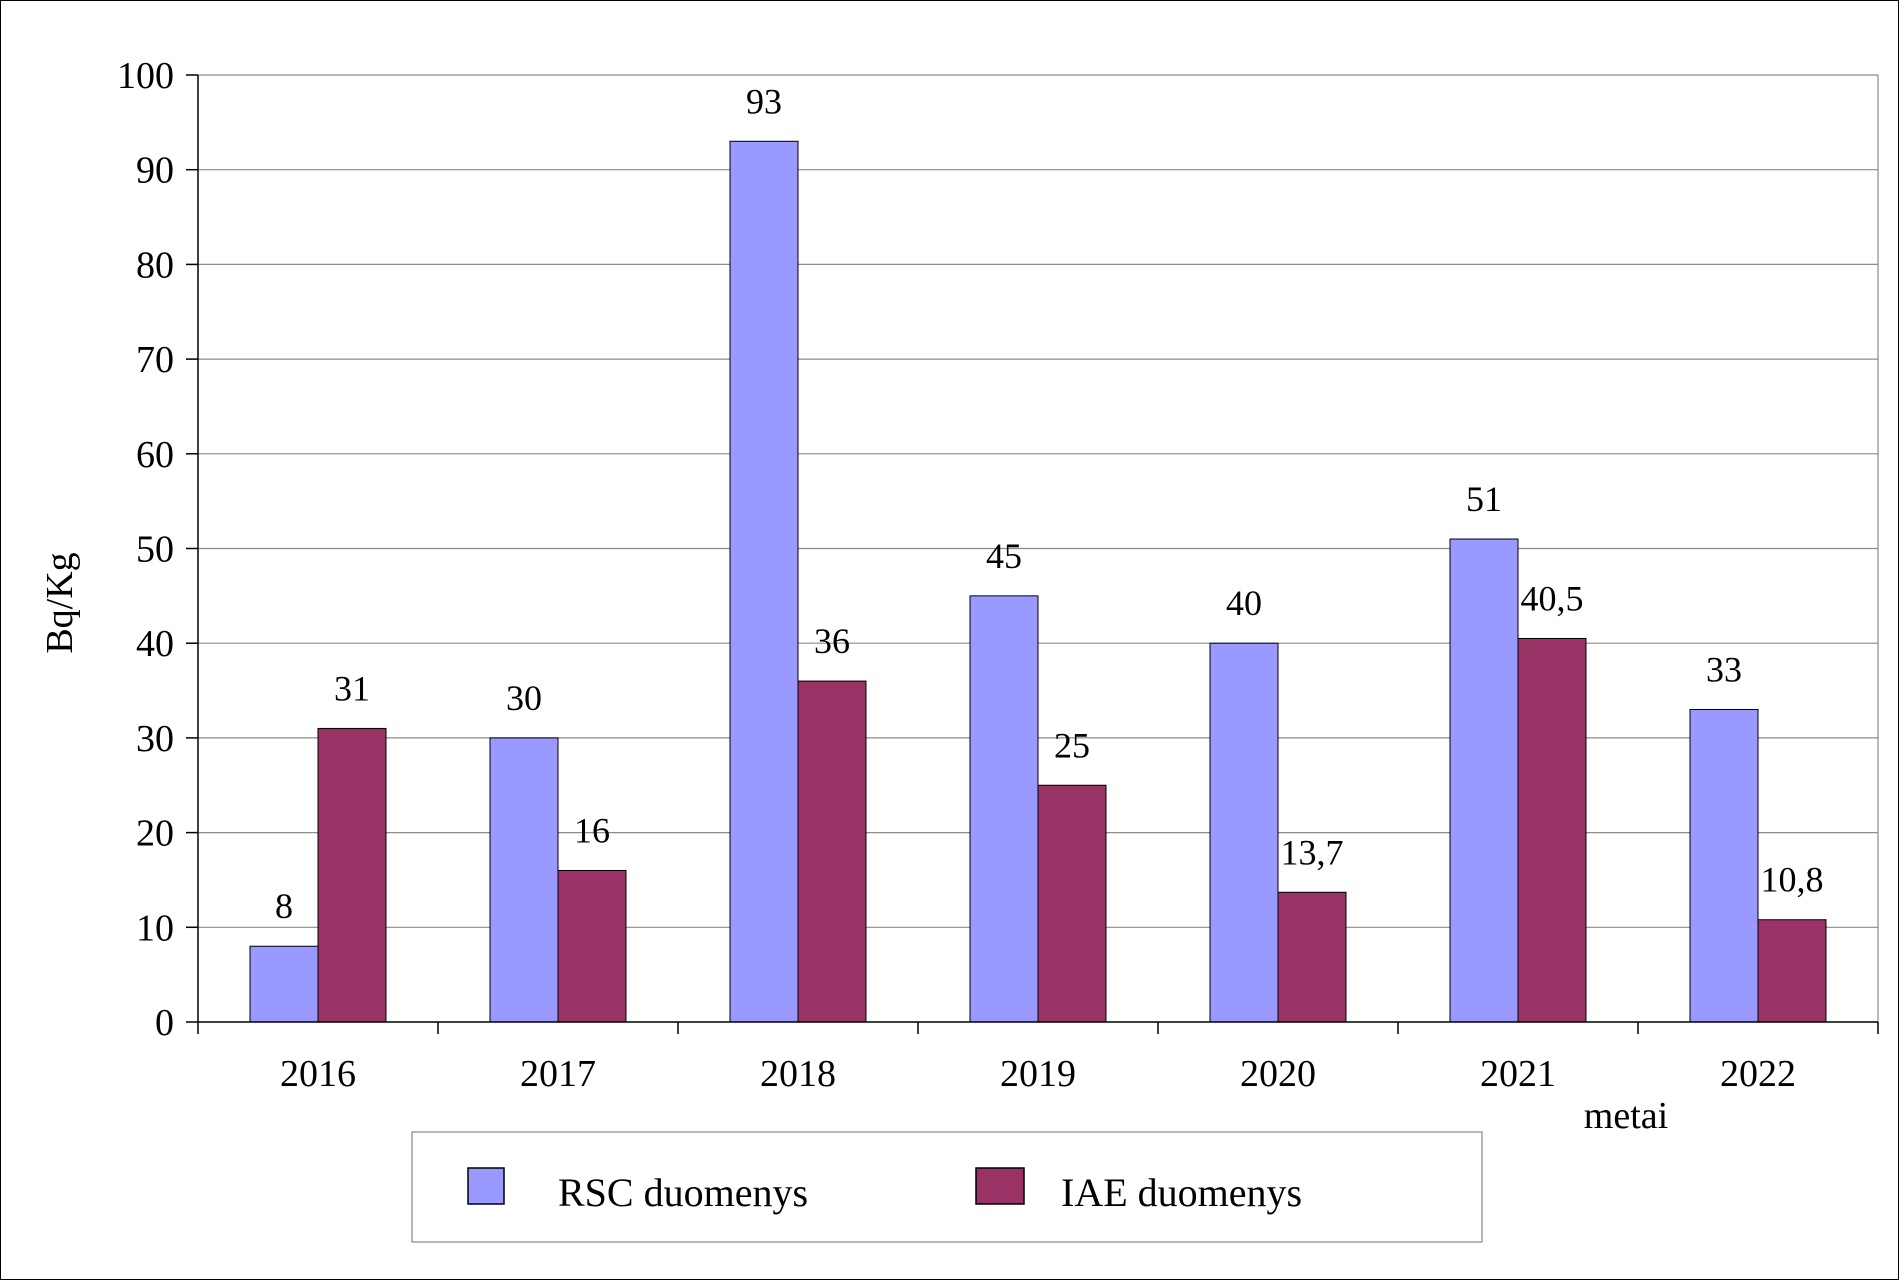  Describe the element at coordinates (155, 455) in the screenshot. I see `y-tick-label: 60` at that location.